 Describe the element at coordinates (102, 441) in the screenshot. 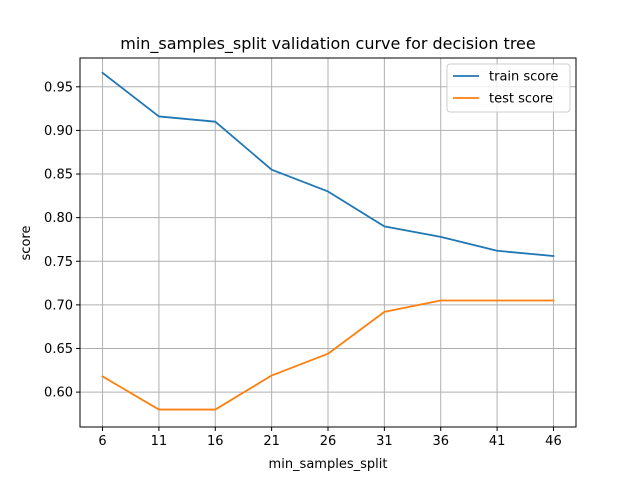

I see `x-tick-label: 6` at that location.